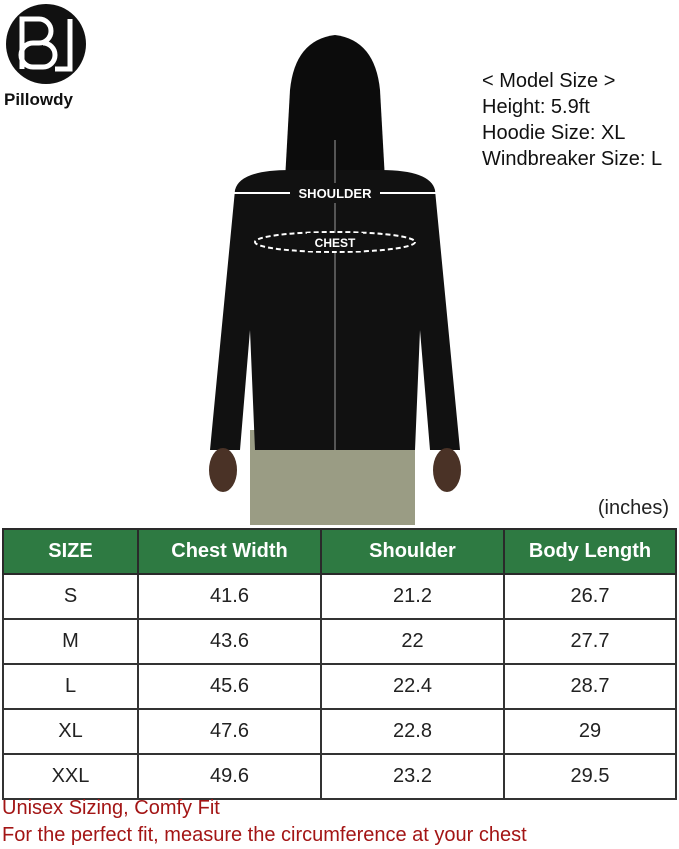 This screenshot has height=849, width=679. What do you see at coordinates (70, 686) in the screenshot?
I see `table-cell: L` at bounding box center [70, 686].